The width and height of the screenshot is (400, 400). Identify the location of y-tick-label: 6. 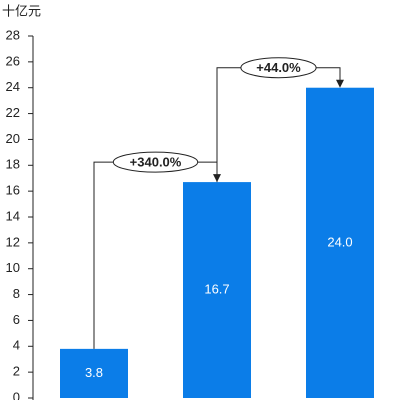
(16, 319).